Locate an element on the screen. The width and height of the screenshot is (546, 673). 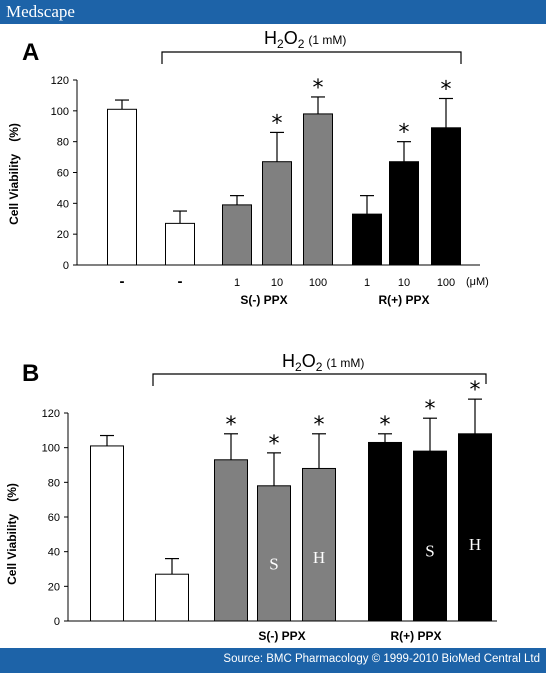
panel-a-group-r-label: R(+) PPX is located at coordinates (403, 300).